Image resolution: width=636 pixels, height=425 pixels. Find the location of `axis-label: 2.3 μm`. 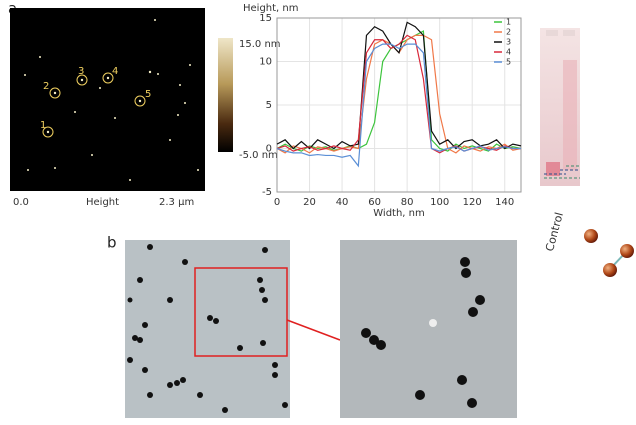

axis-label: 2.3 μm is located at coordinates (176, 202).